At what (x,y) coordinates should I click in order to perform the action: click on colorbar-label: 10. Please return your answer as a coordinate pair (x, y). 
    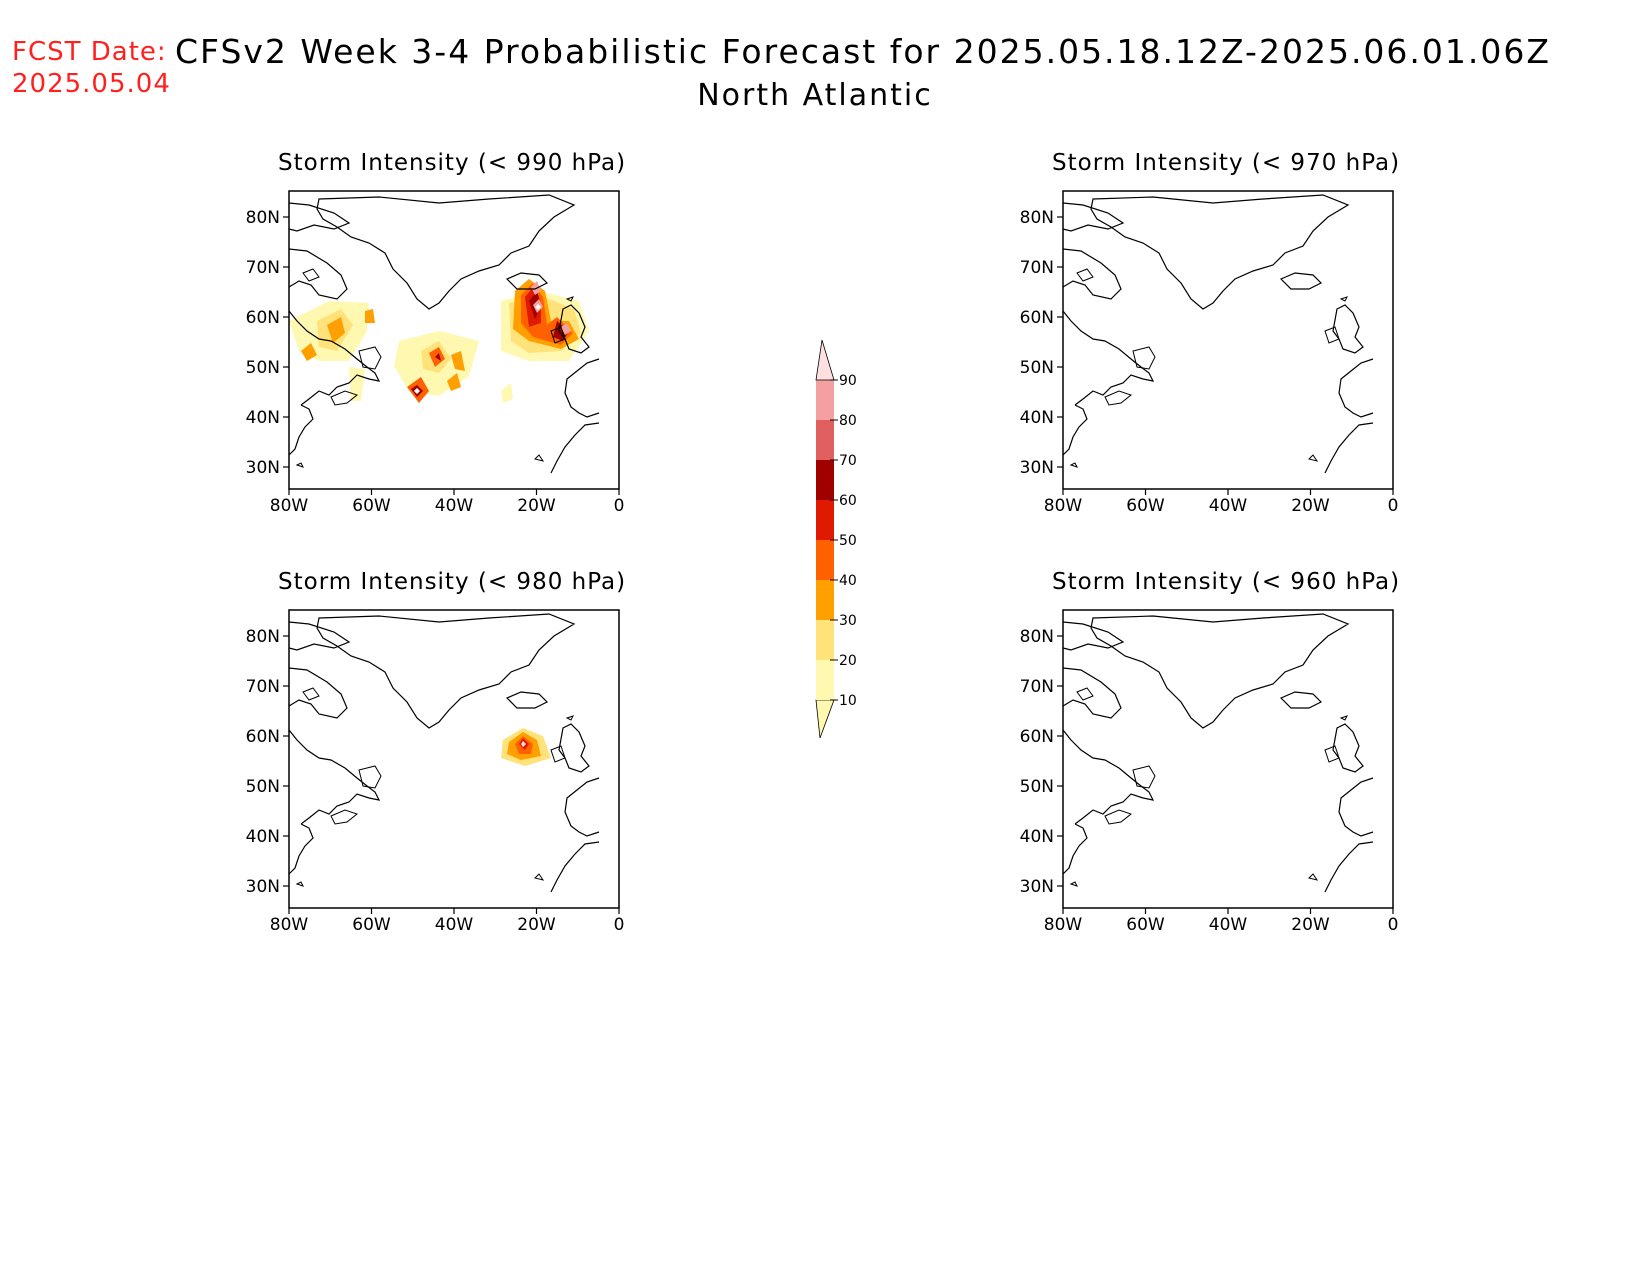
    Looking at the image, I should click on (848, 701).